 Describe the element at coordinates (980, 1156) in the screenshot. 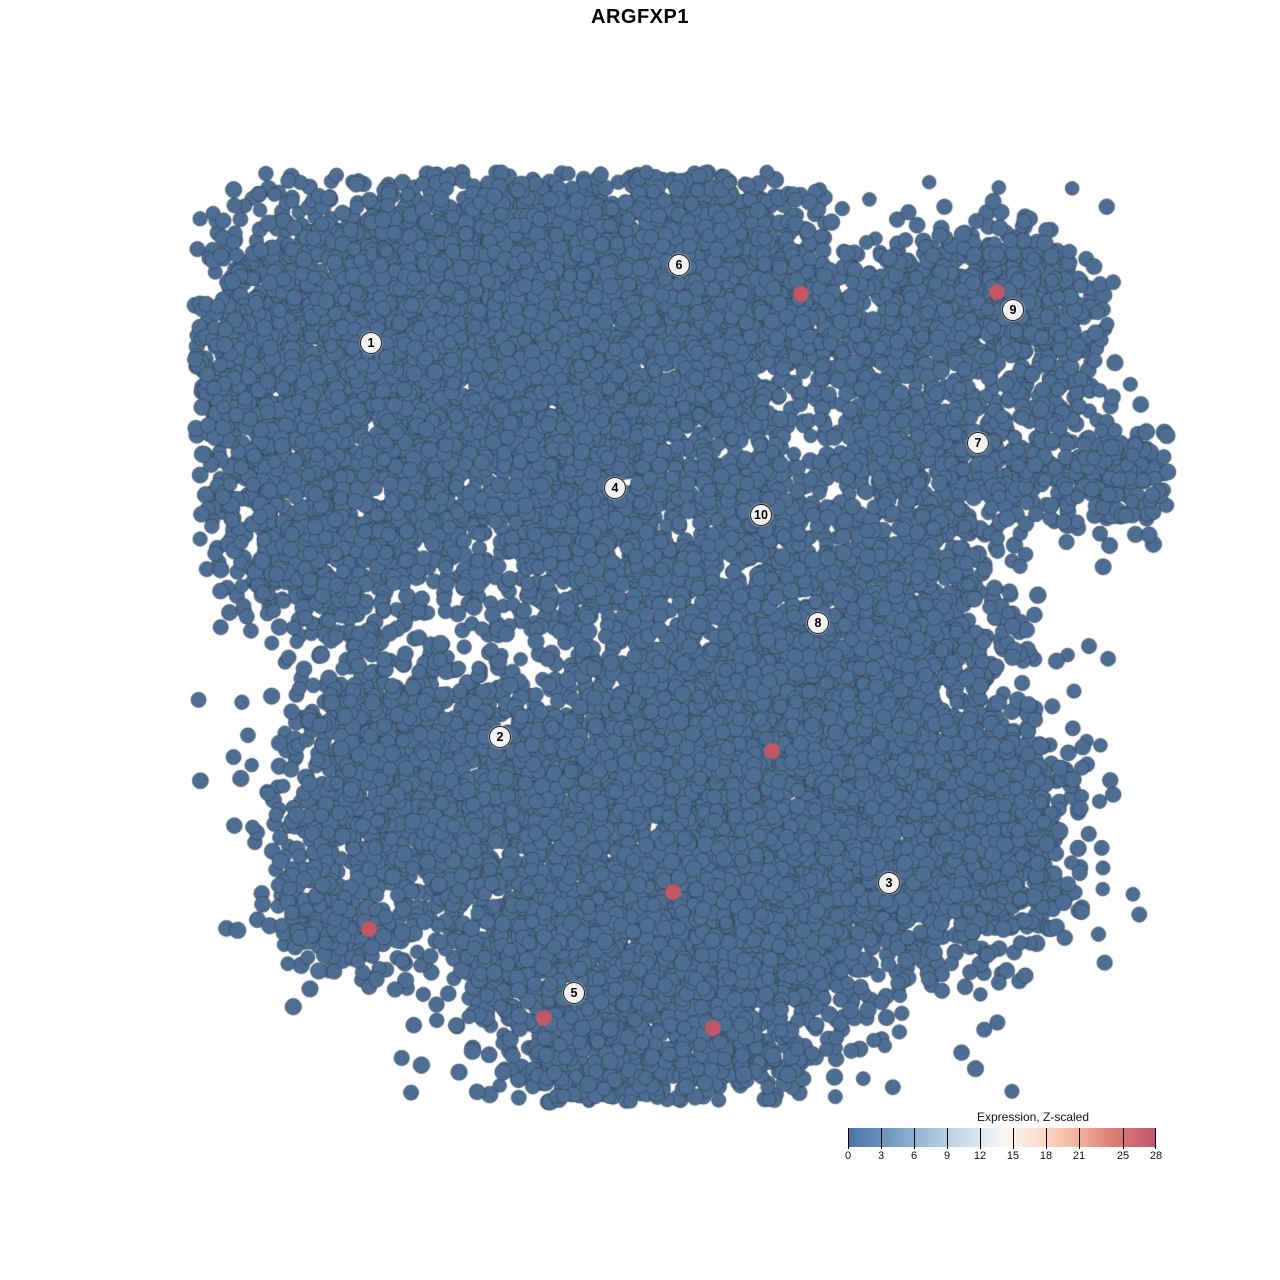

I see `colorbar-tick-label: 12` at that location.